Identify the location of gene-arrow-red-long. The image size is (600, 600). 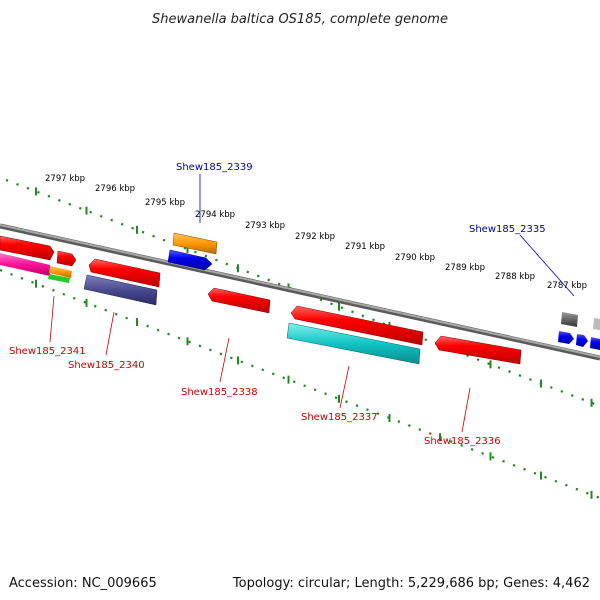
(357, 325).